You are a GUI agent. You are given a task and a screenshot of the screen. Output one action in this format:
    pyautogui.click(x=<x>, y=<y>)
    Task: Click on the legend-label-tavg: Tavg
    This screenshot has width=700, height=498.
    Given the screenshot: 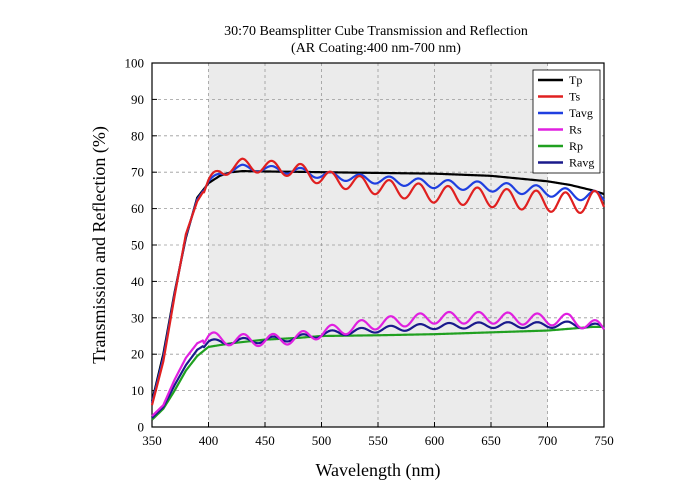 What is the action you would take?
    pyautogui.click(x=581, y=113)
    